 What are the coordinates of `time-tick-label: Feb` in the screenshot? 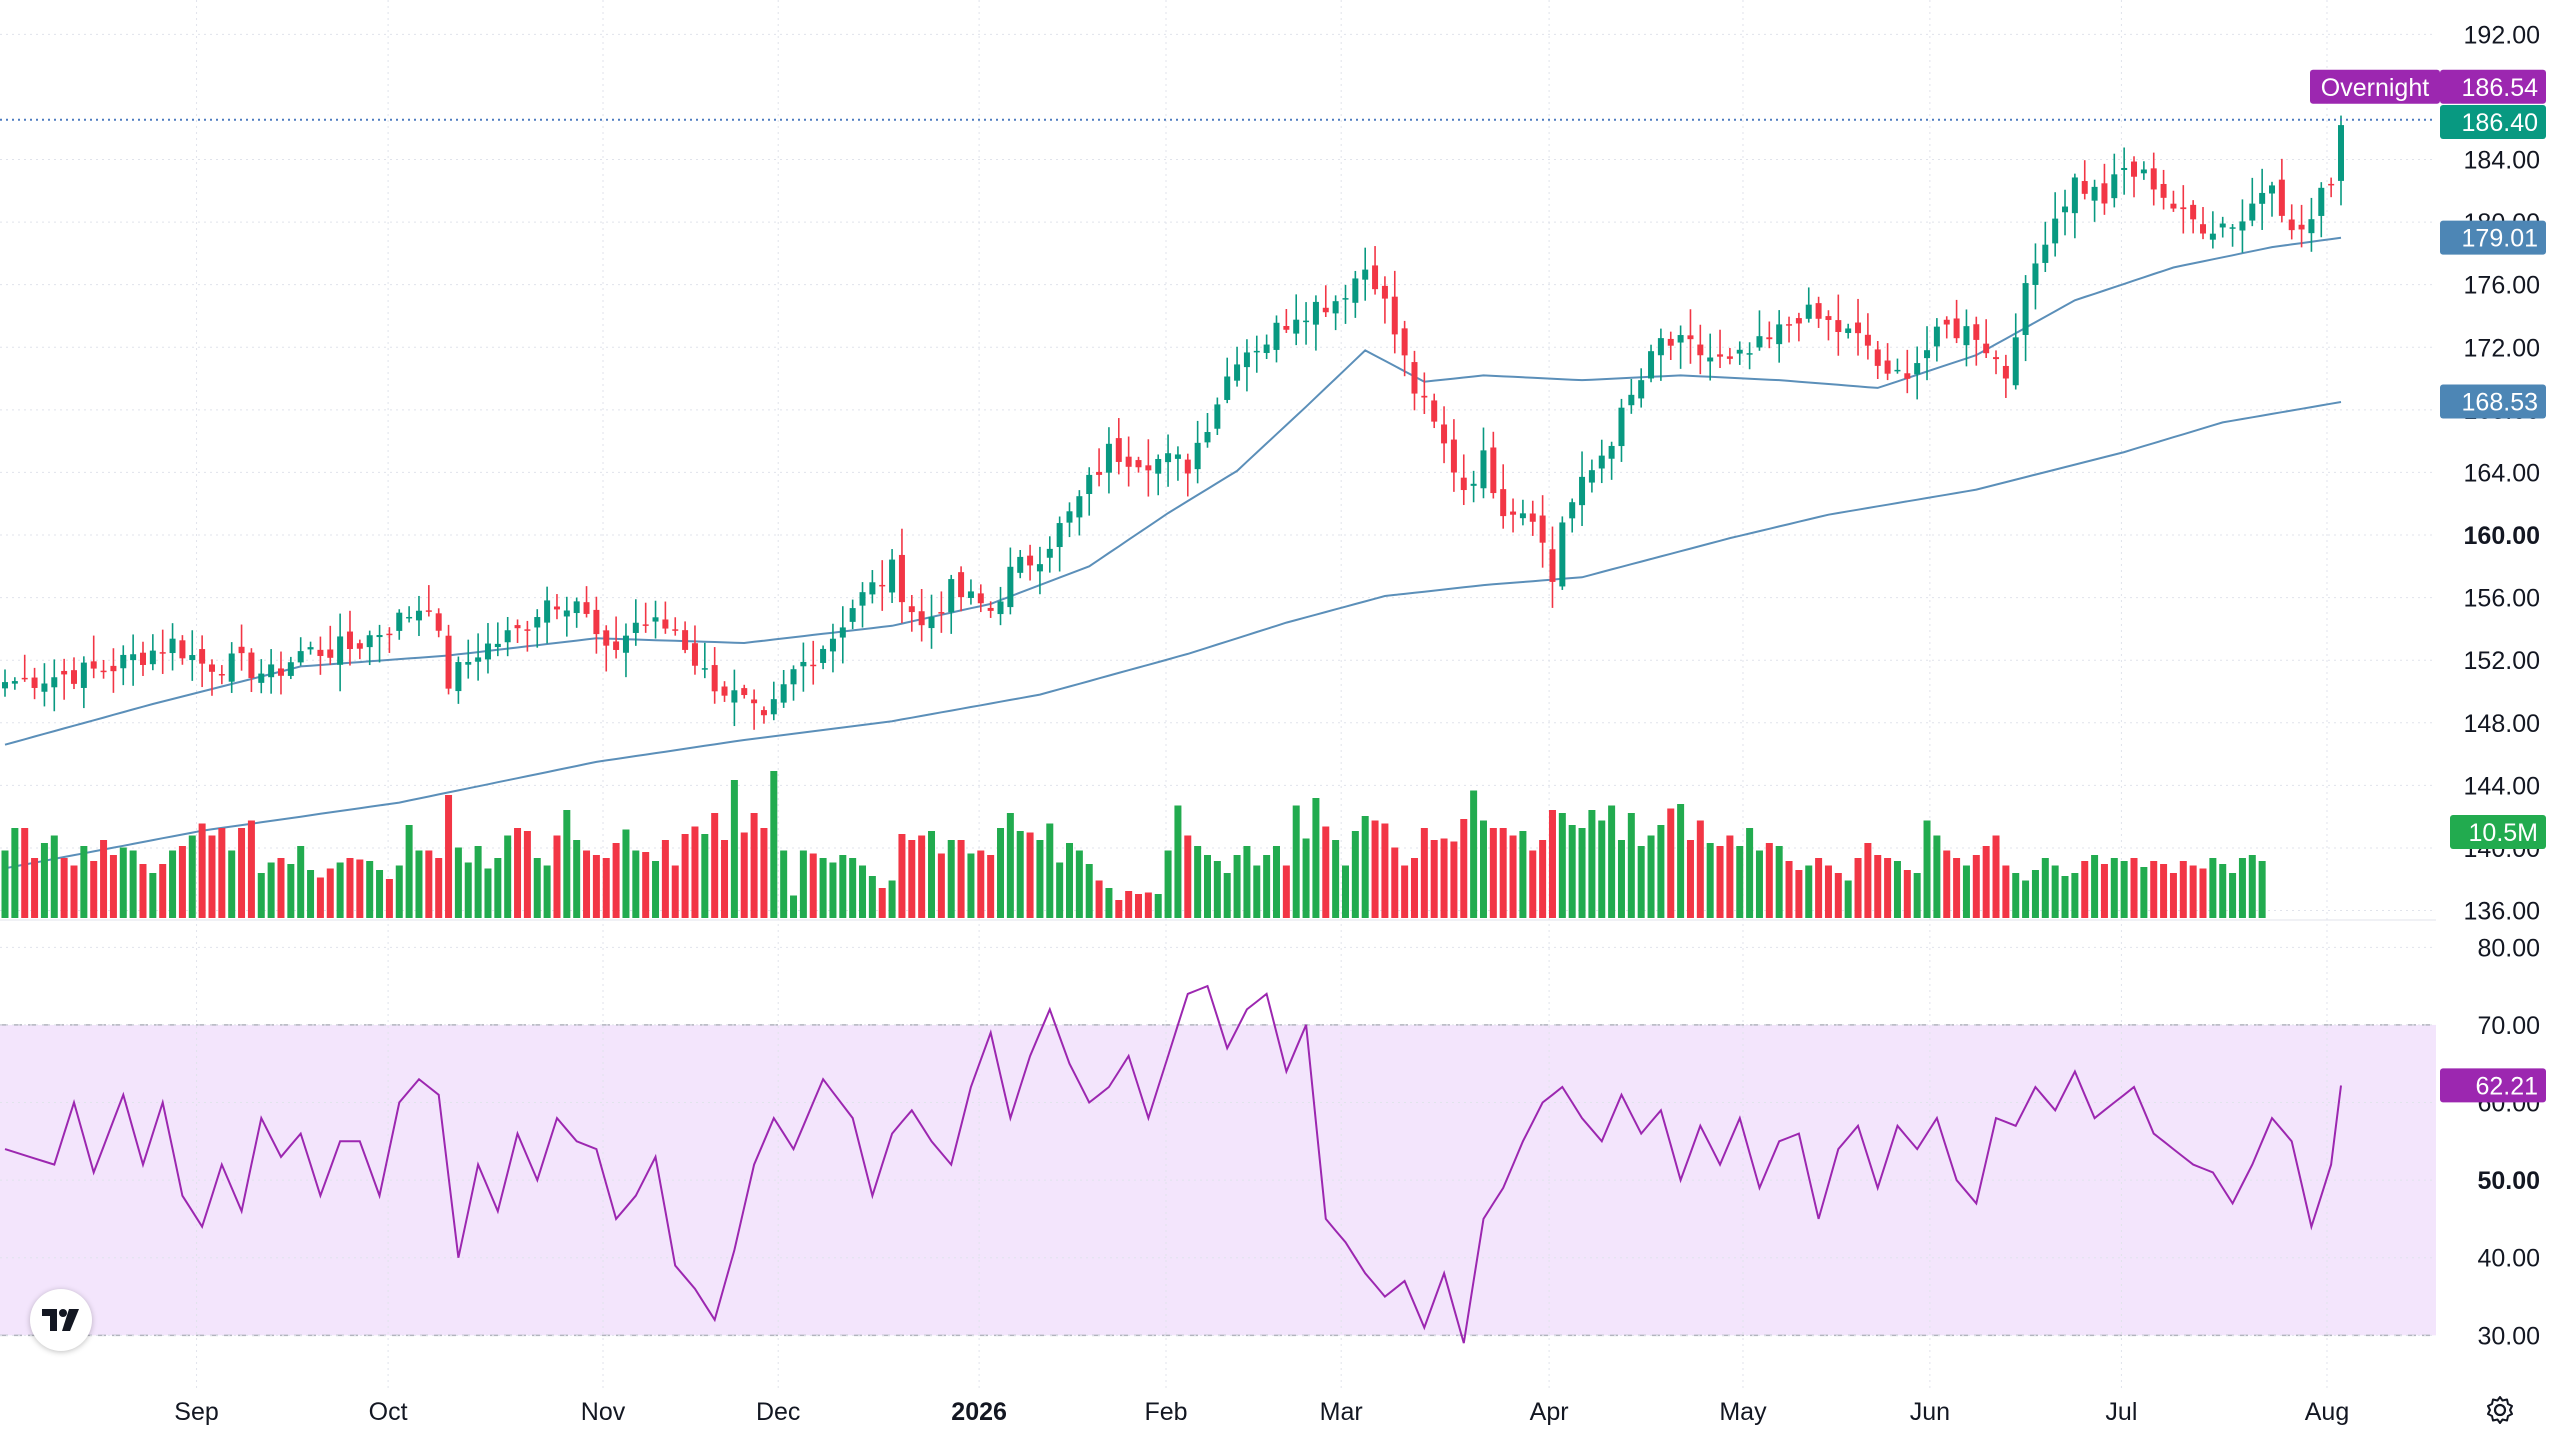 It's located at (1165, 1412).